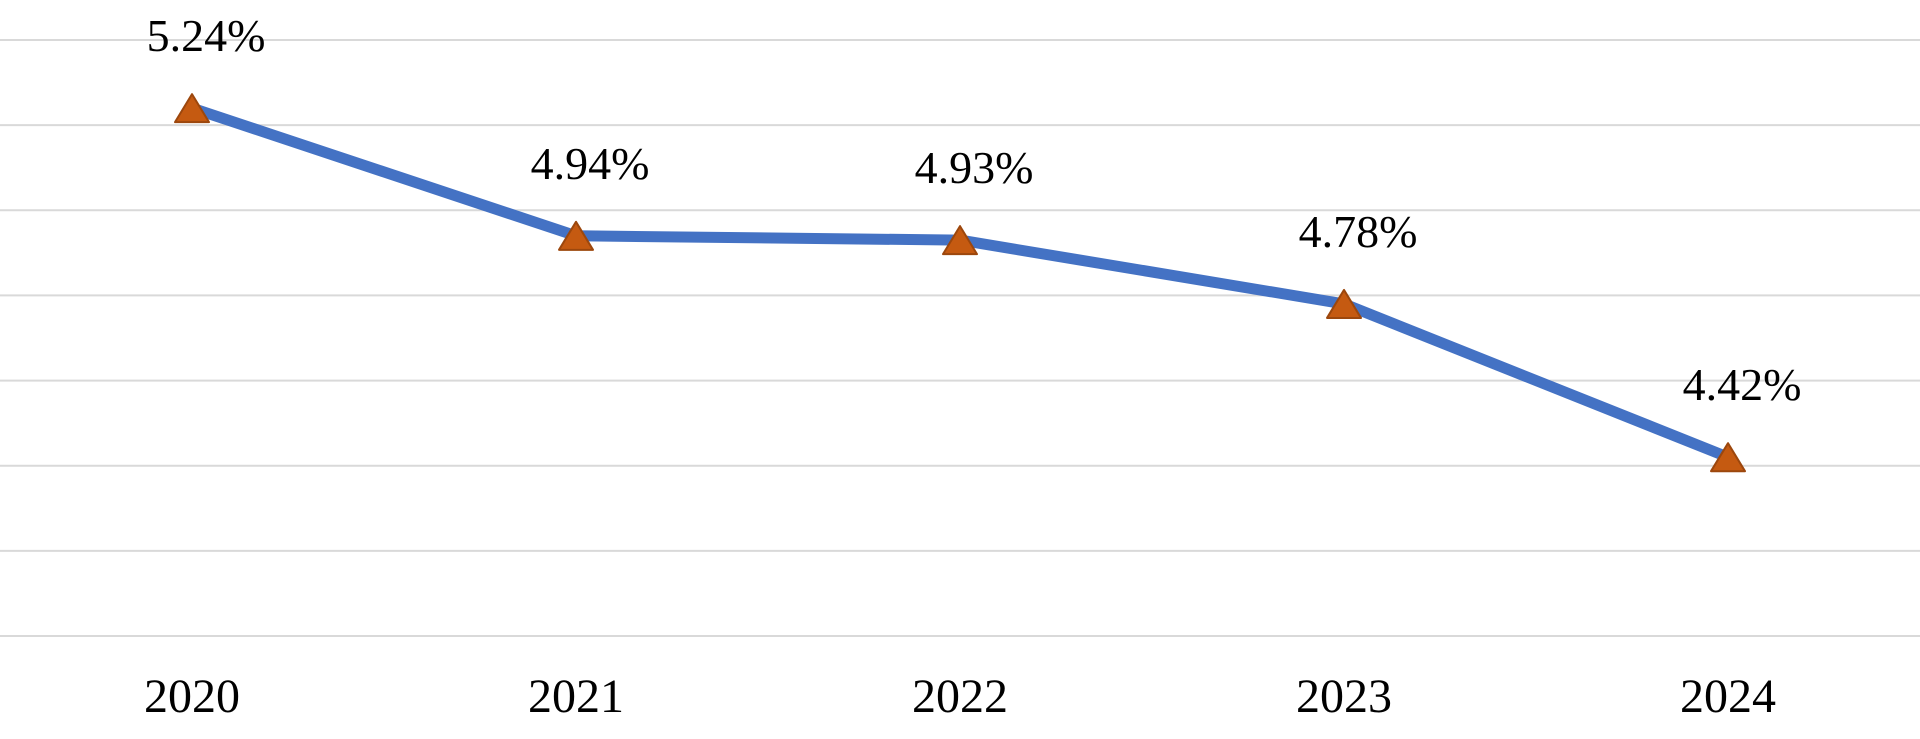 This screenshot has height=739, width=1920. What do you see at coordinates (974, 167) in the screenshot?
I see `data-label: 4.93%` at bounding box center [974, 167].